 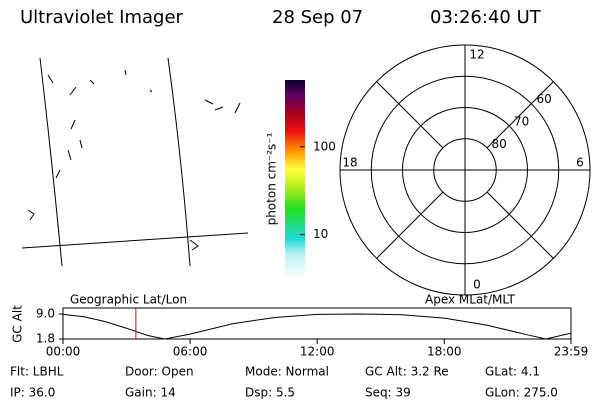 I want to click on altitude-curve, so click(x=317, y=326).